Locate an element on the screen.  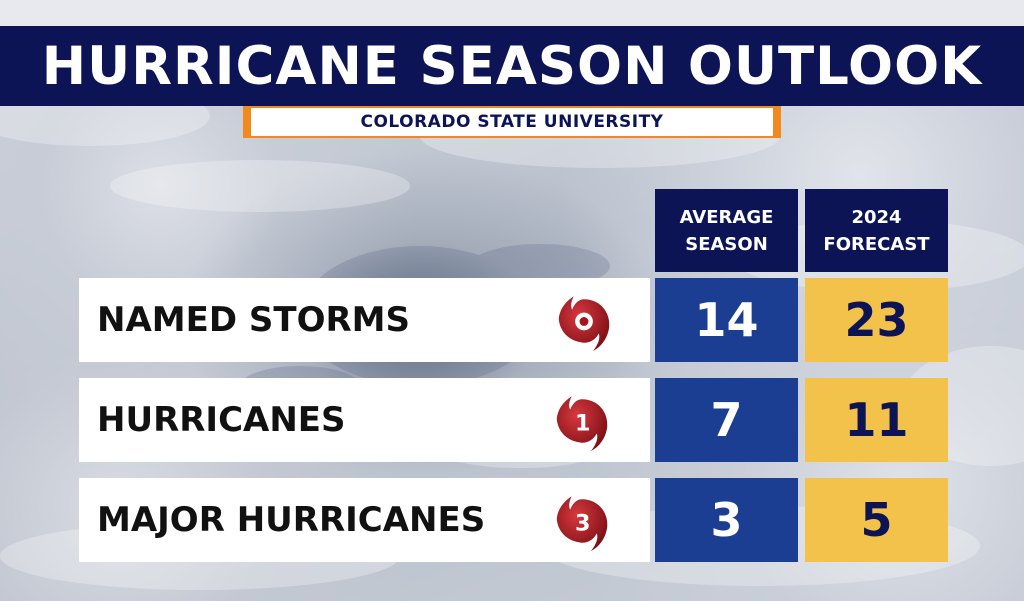
hurricane-category-3-icon: 3 is located at coordinates (582, 524).